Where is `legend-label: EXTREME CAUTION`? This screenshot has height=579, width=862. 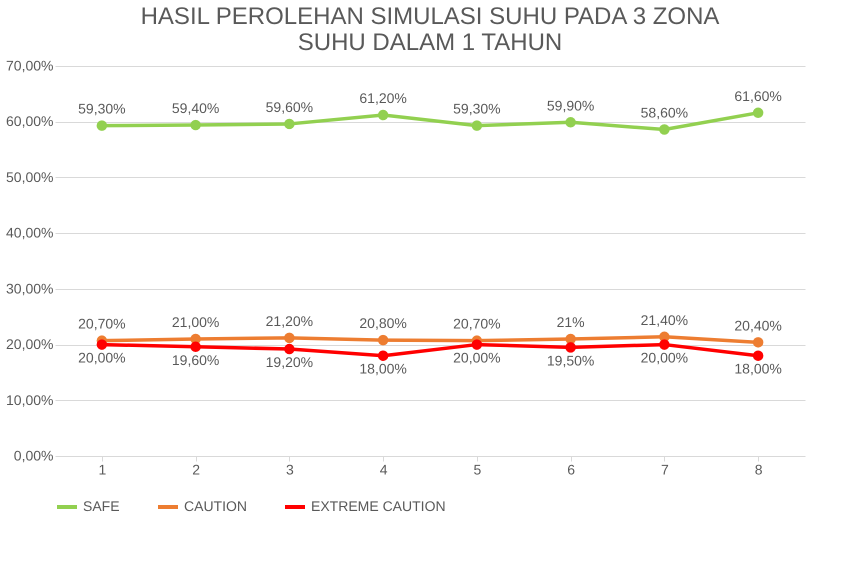
legend-label: EXTREME CAUTION is located at coordinates (378, 506).